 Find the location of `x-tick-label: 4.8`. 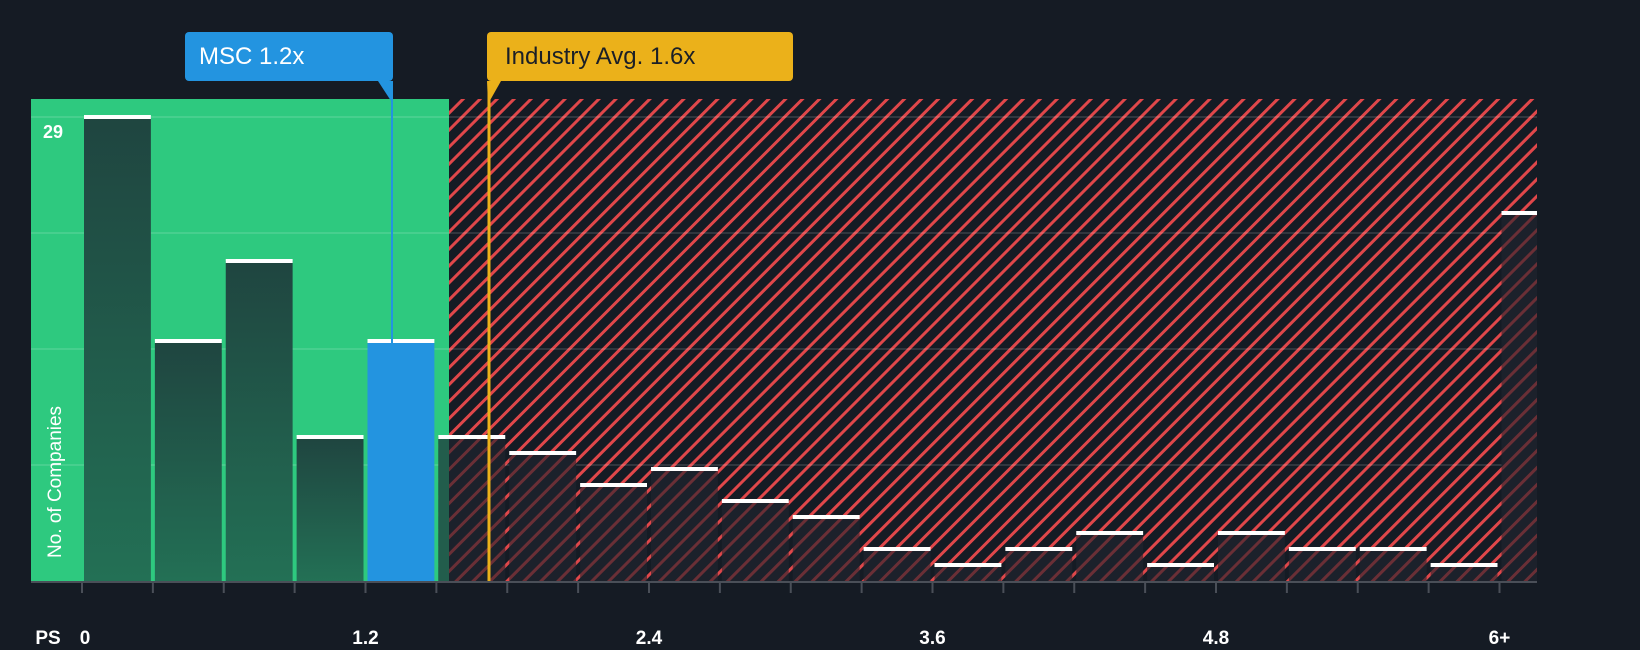

x-tick-label: 4.8 is located at coordinates (1216, 638).